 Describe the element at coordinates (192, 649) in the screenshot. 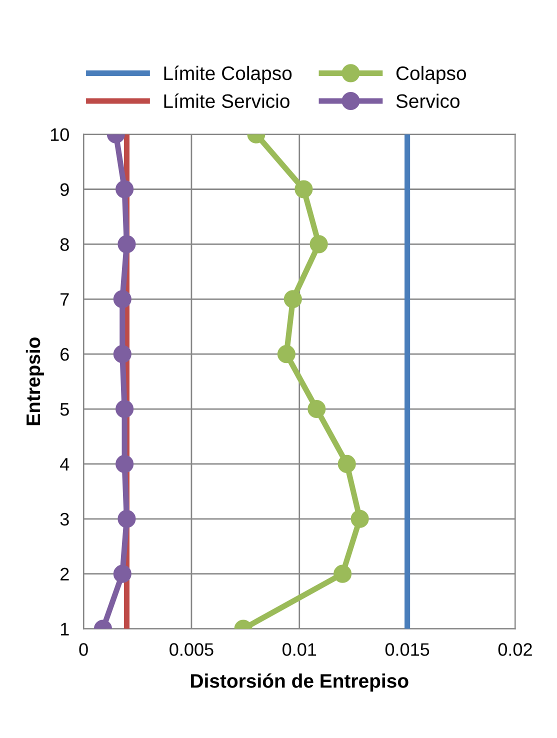

I see `x-tick-label: 0.005` at that location.